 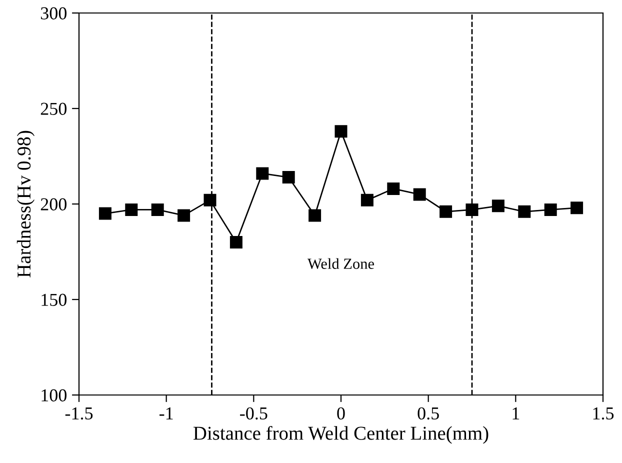 I want to click on x-tick-label: -1, so click(x=166, y=413).